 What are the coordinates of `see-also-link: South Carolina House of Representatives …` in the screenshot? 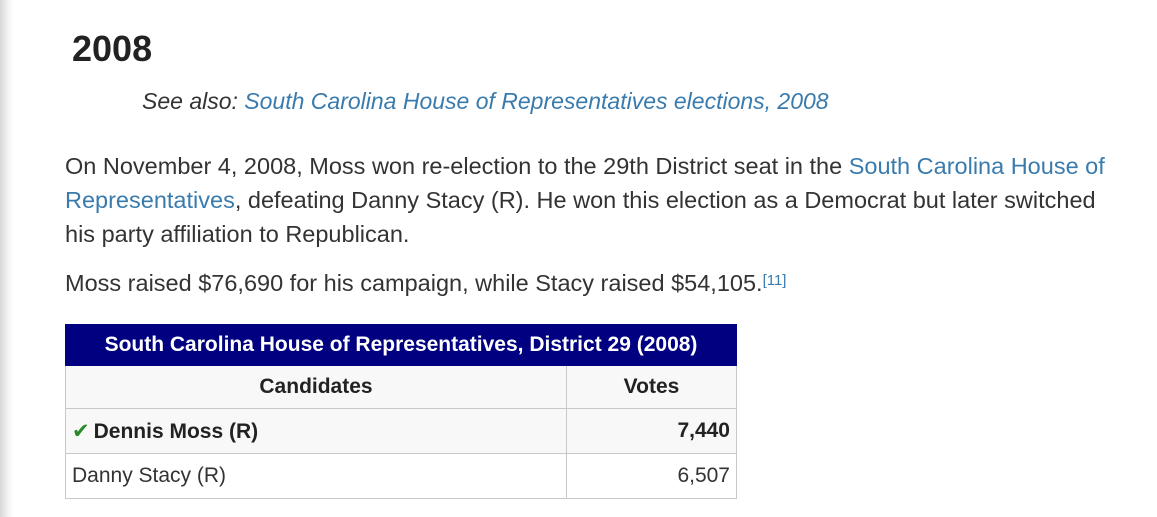 It's located at (536, 101).